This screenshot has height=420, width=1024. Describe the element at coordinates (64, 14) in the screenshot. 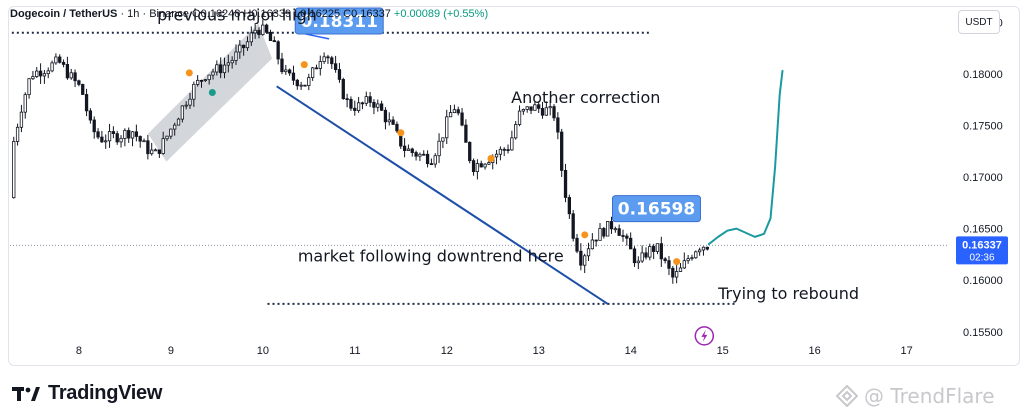

I see `symbol-name: Dogecoin / TetherUS` at that location.